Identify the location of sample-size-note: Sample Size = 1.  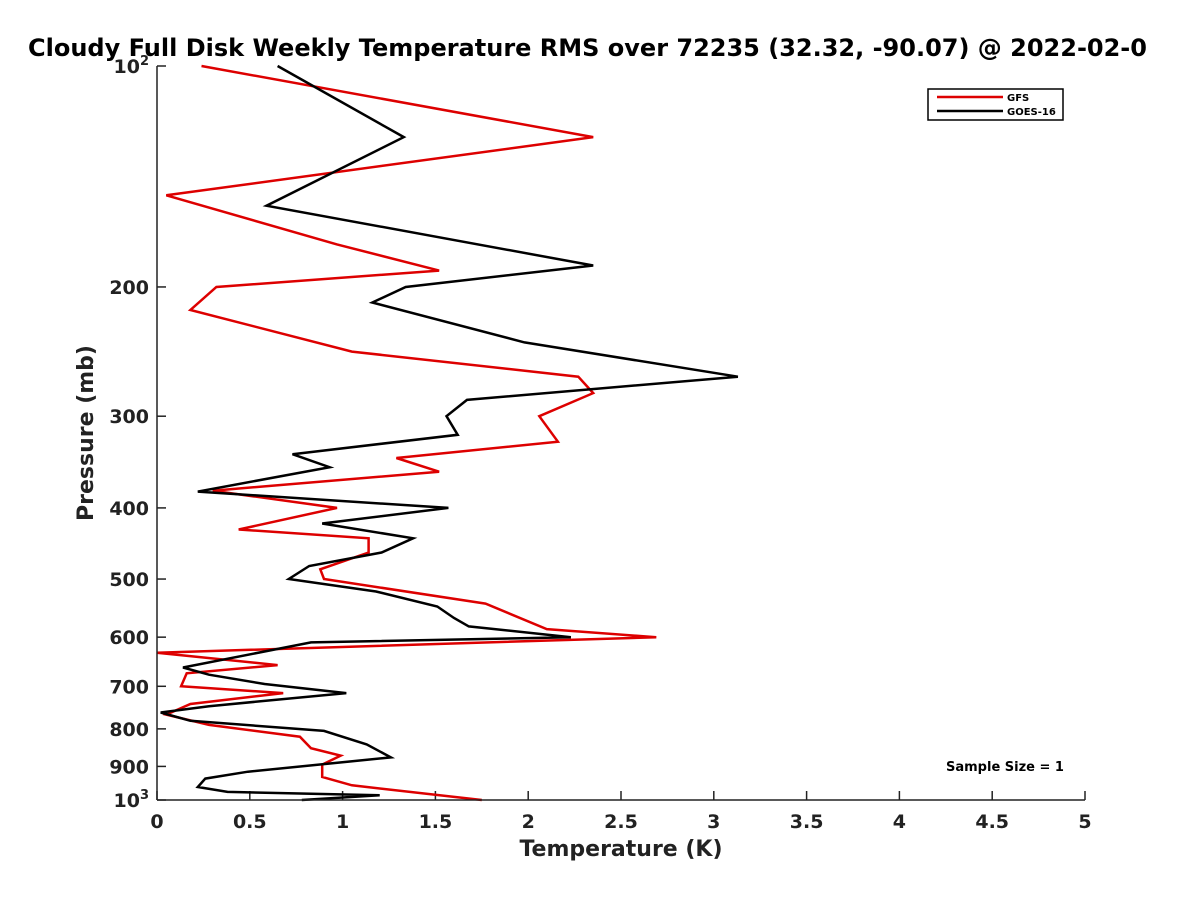
(1005, 767).